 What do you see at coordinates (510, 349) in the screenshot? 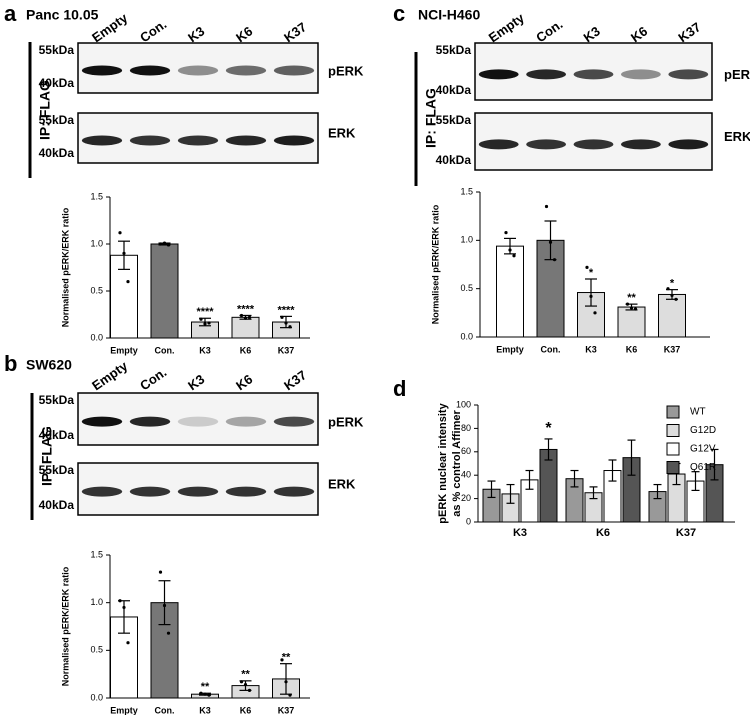
I see `x-tick-label: Empty` at bounding box center [510, 349].